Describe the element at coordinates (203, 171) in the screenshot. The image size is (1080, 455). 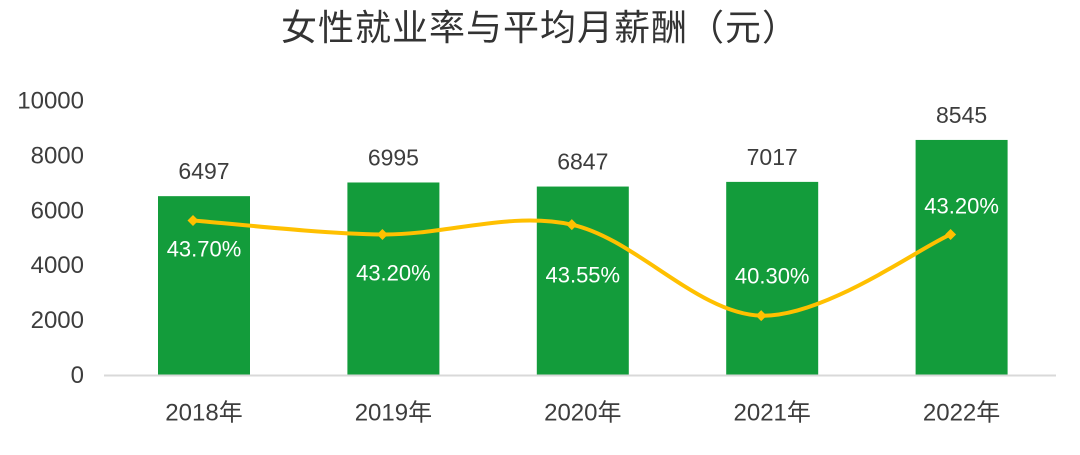
I see `bar-value-label: 6497` at that location.